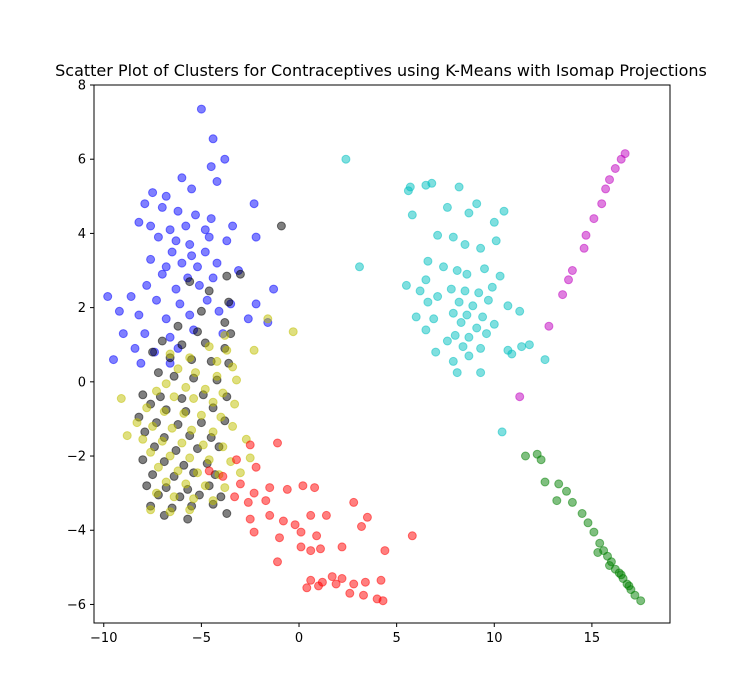 The height and width of the screenshot is (700, 744). I want to click on y-tick-label: −4, so click(76, 531).